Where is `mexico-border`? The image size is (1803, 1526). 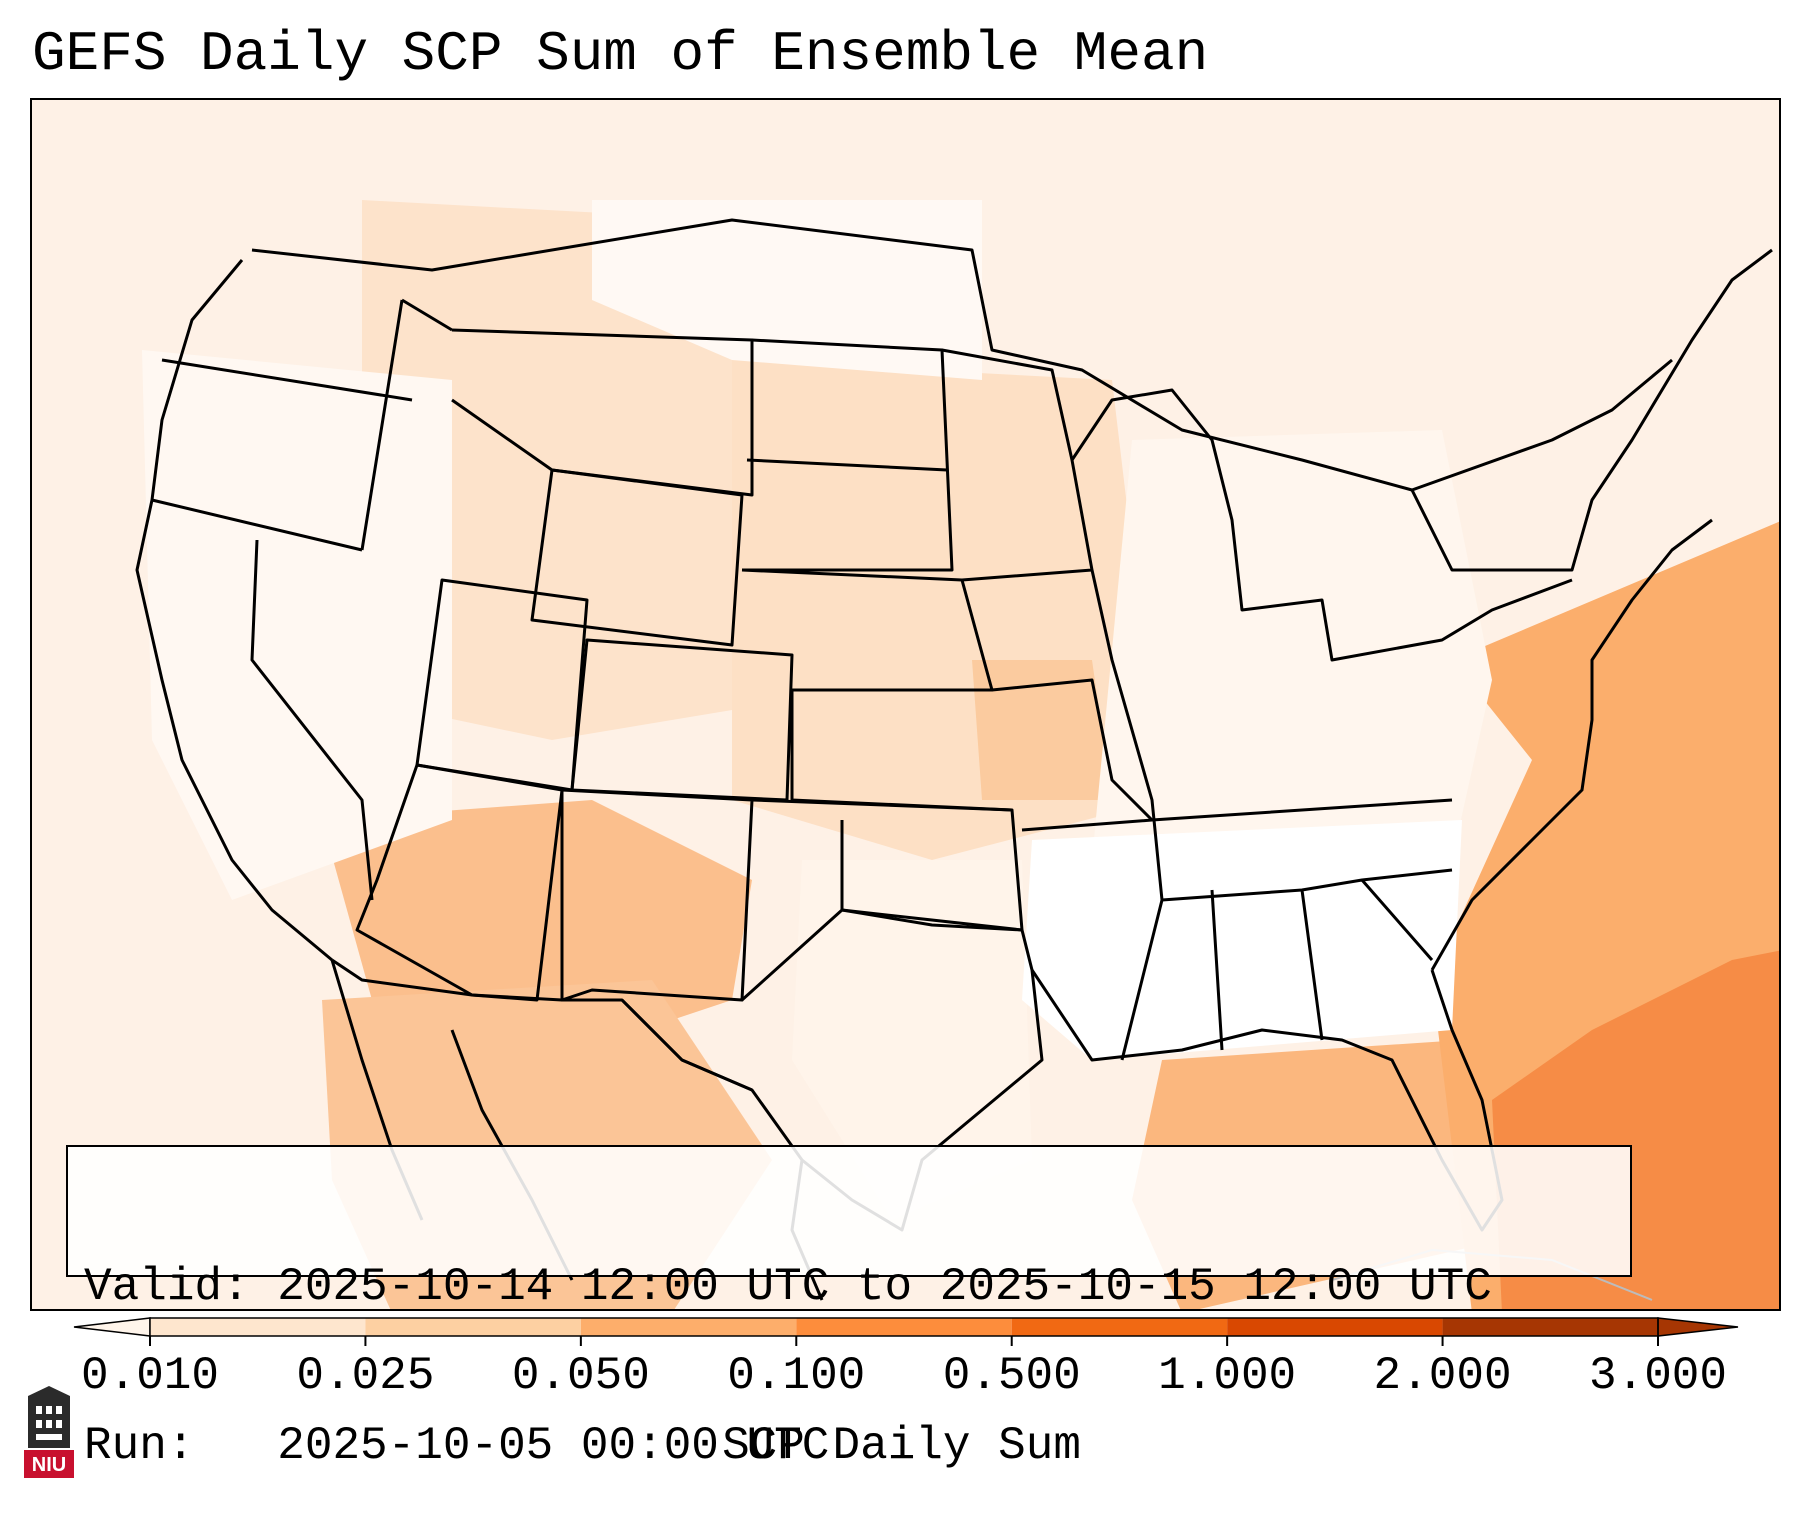 mexico-border is located at coordinates (542, 1025).